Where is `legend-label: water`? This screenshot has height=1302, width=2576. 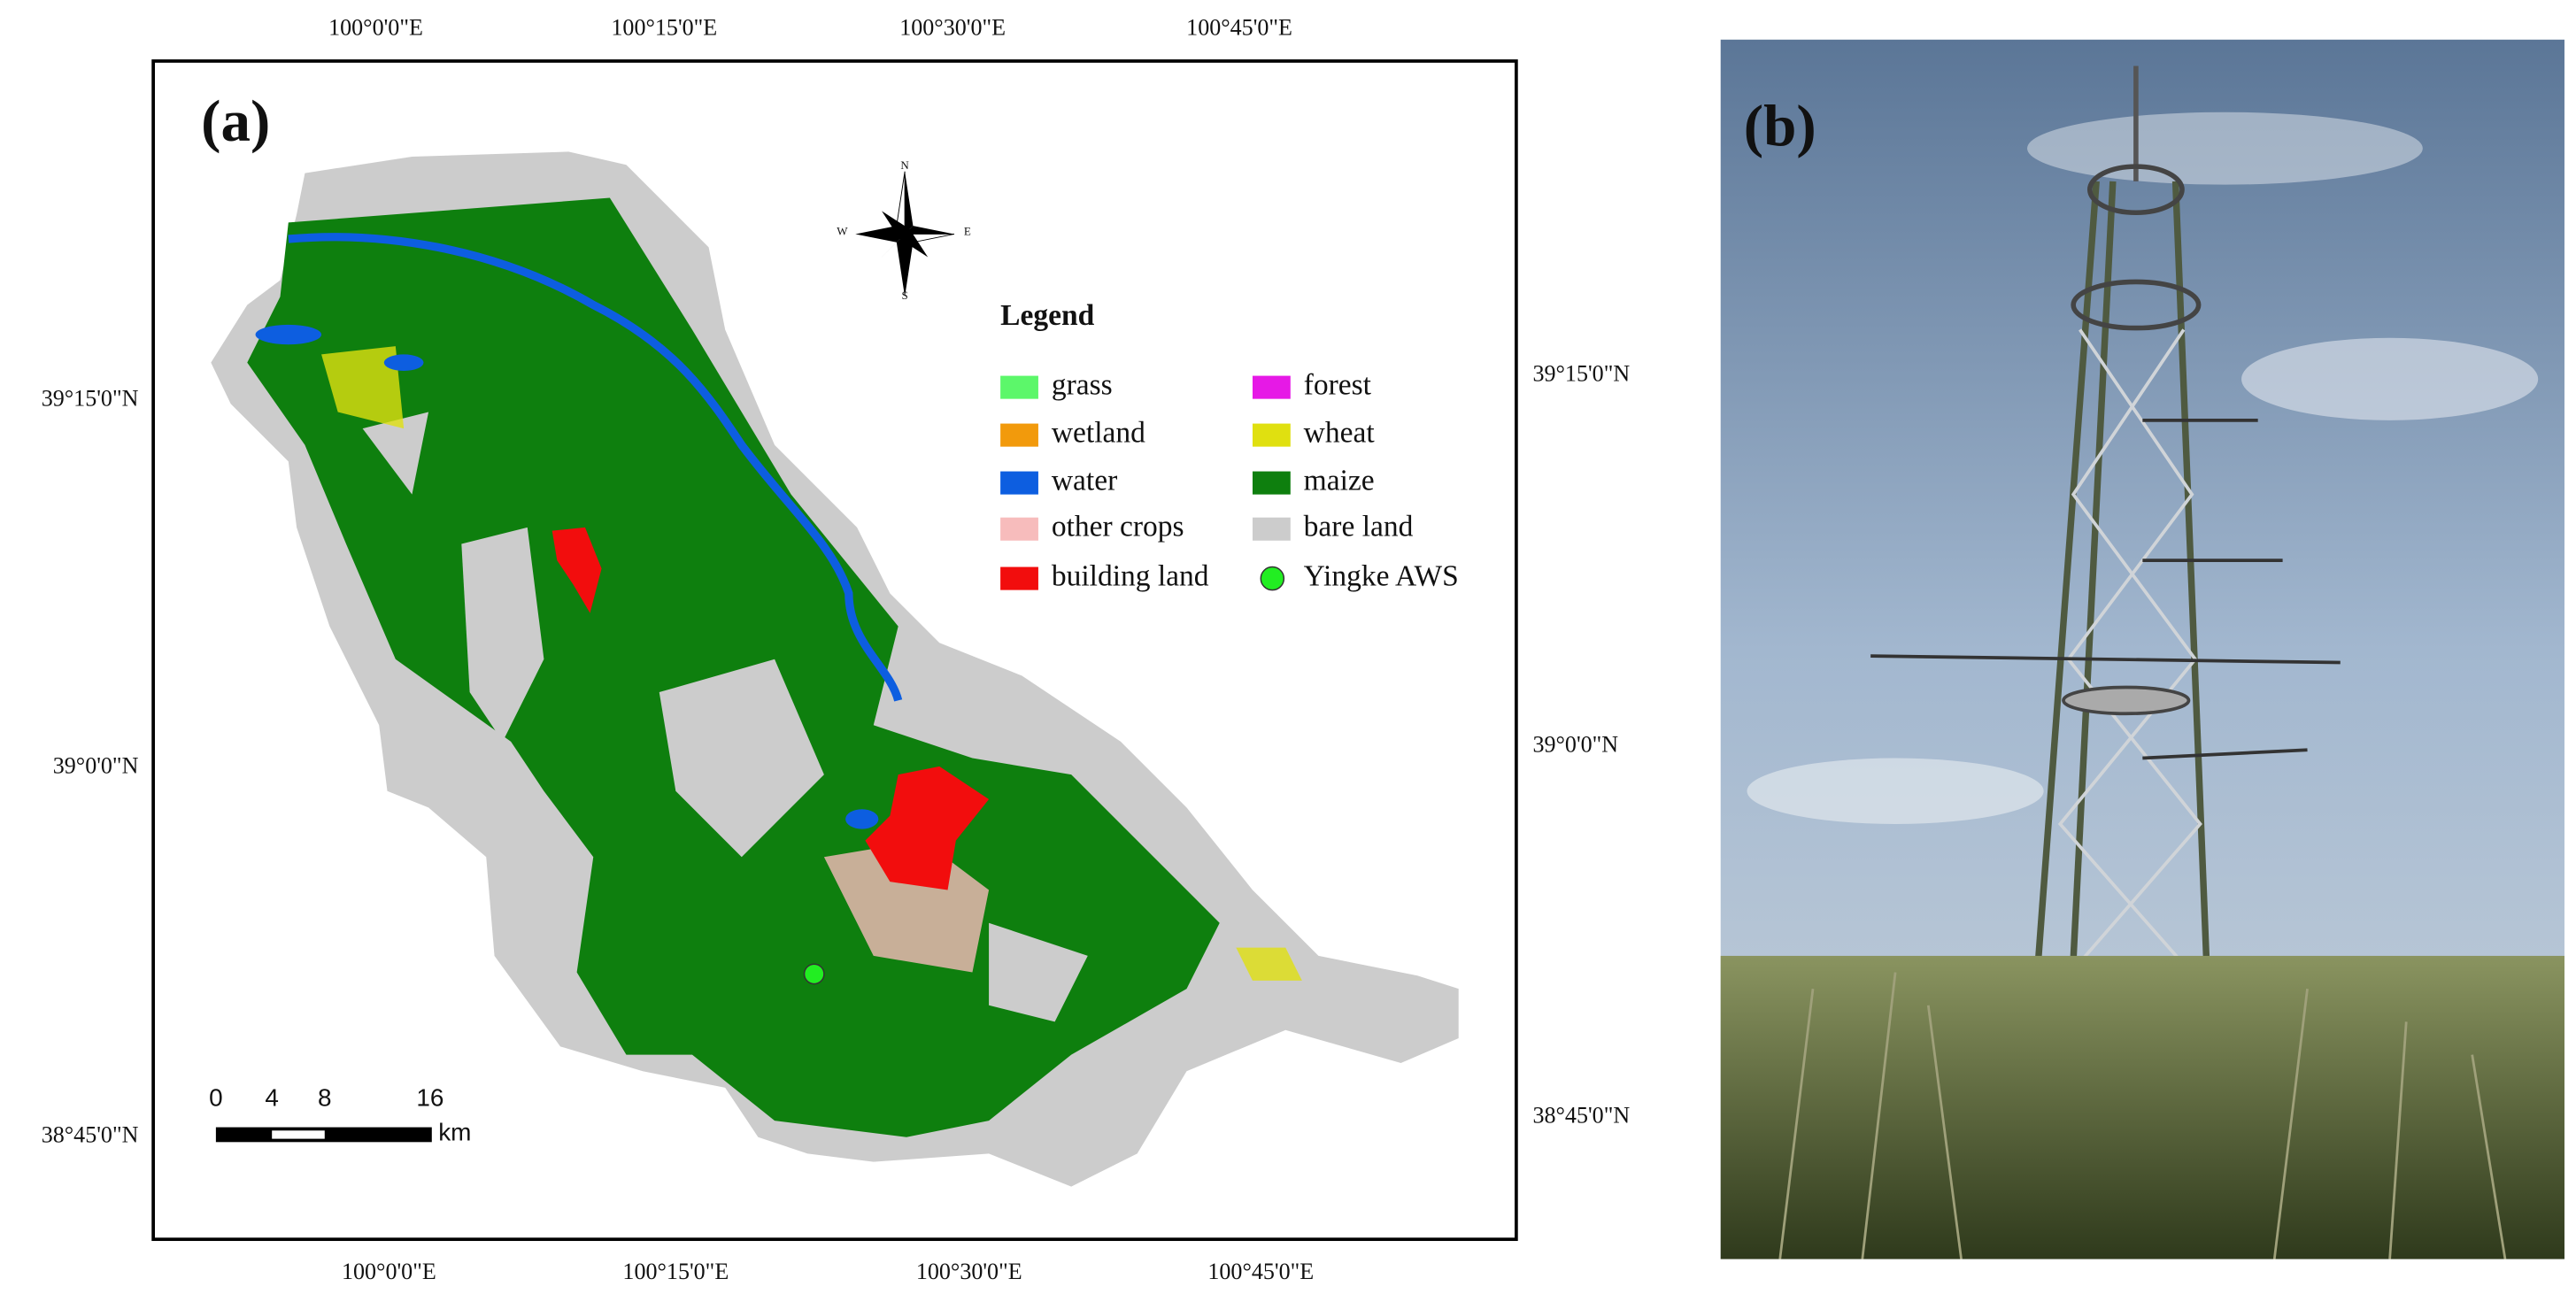
legend-label: water is located at coordinates (1084, 480).